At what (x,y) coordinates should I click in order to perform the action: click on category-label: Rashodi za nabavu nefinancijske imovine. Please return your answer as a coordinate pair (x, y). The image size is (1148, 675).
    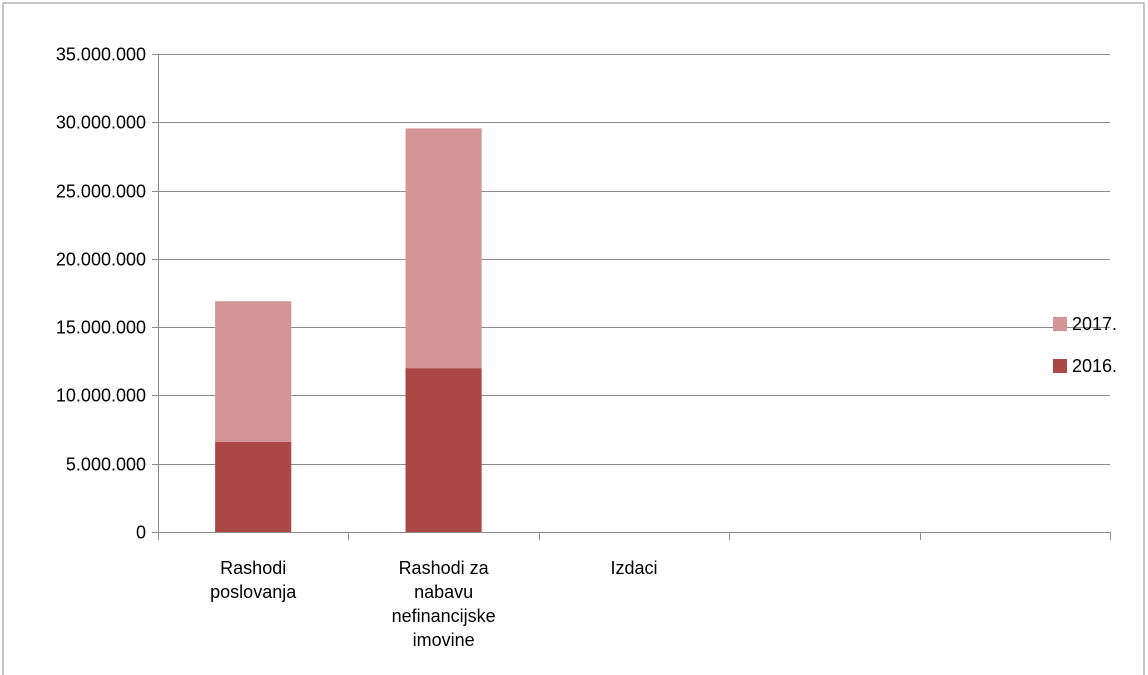
    Looking at the image, I should click on (444, 604).